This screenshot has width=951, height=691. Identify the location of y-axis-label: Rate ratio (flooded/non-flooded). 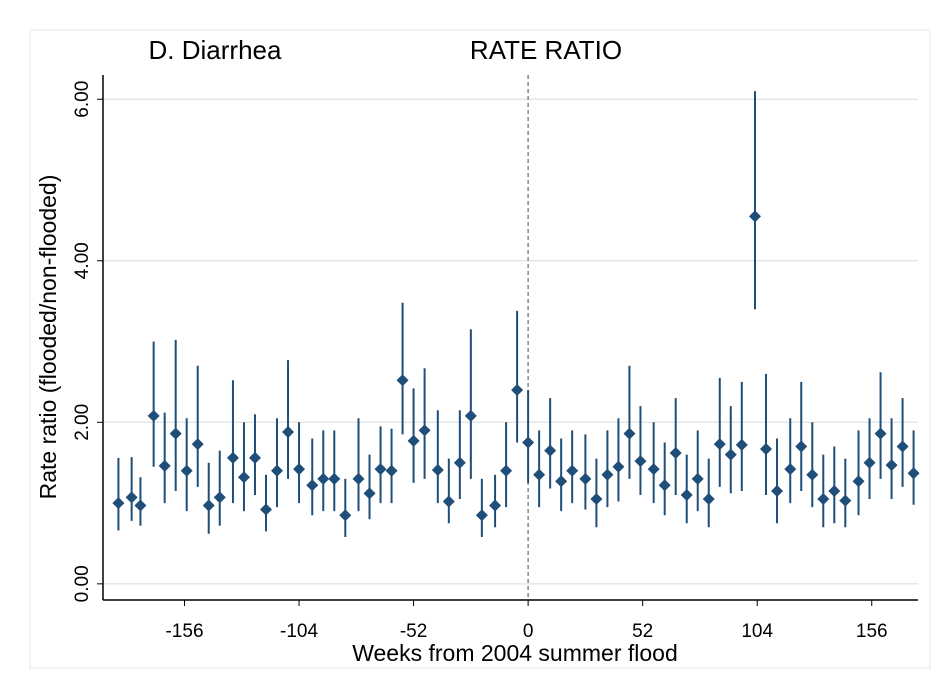
(48, 337).